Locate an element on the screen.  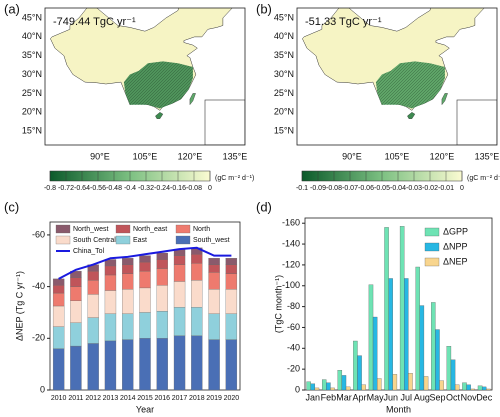
lat-label: 25°N is located at coordinates (284, 93).